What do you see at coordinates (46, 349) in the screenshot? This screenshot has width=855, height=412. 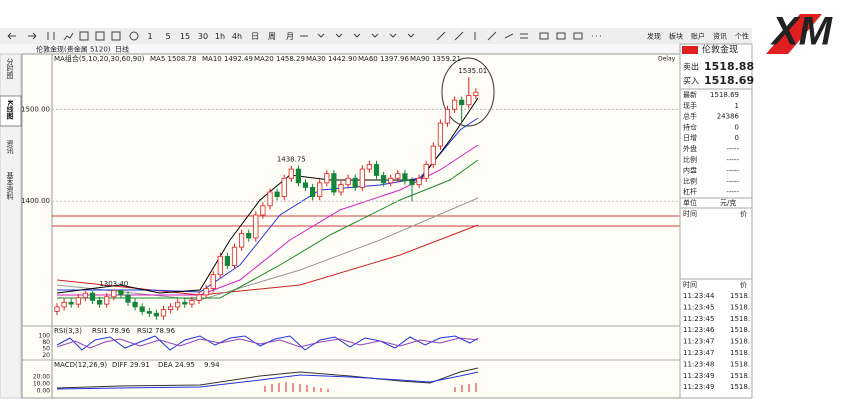 I see `rsi-tick: 50` at bounding box center [46, 349].